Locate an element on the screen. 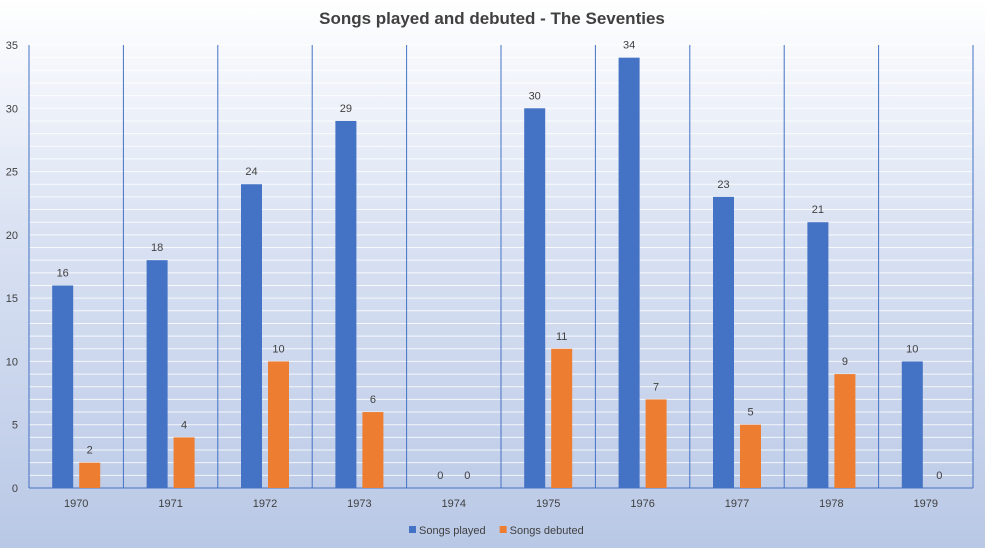 This screenshot has width=985, height=548. x-axis-ticks: 1970 1971 1972 1973 1974 1975 1976 1977 1978 1979 is located at coordinates (501, 504).